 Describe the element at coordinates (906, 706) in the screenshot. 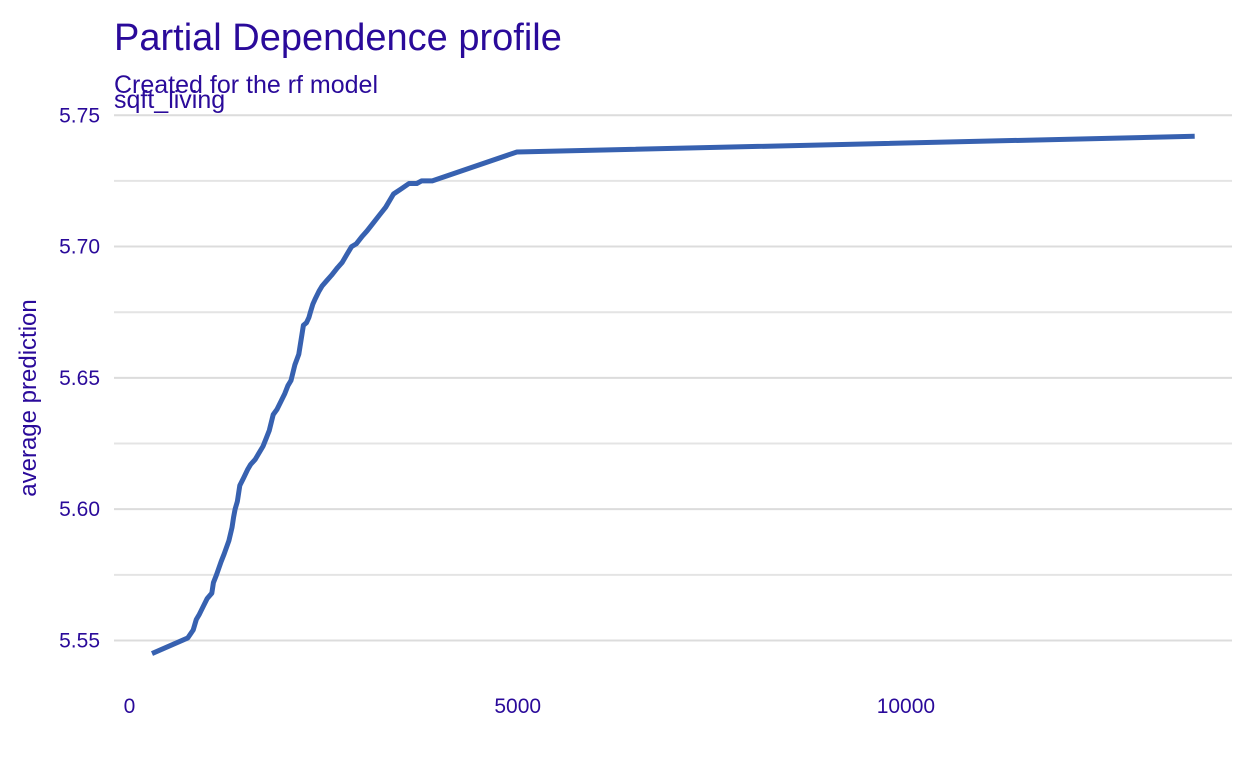

I see `x-tick-label-2: 10000` at that location.